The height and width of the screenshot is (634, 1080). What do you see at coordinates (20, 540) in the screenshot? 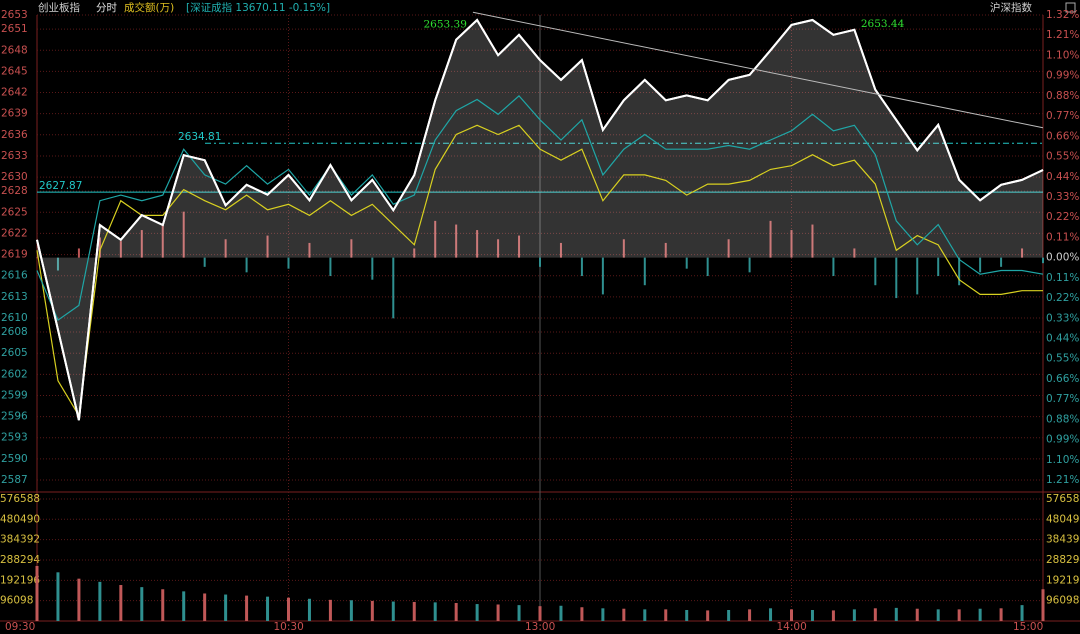
I see `volume-tick-label: 384392` at bounding box center [20, 540].